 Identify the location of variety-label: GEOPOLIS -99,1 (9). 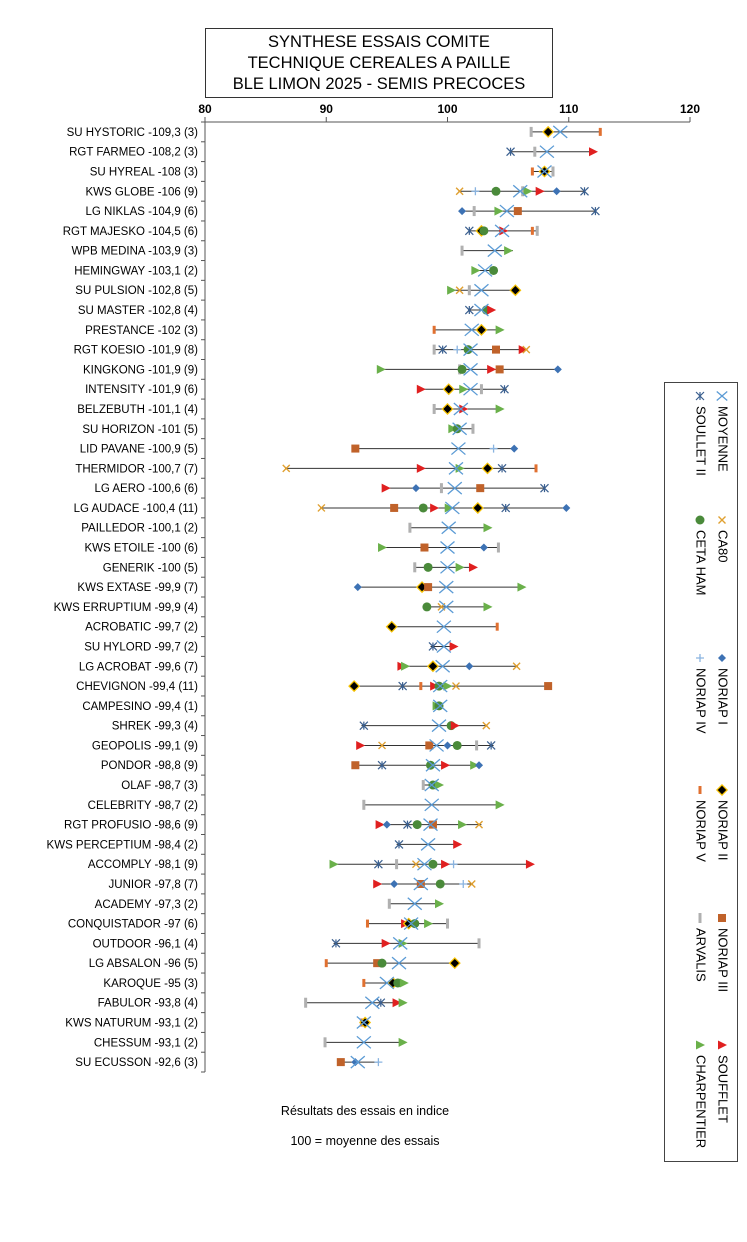
(145, 746).